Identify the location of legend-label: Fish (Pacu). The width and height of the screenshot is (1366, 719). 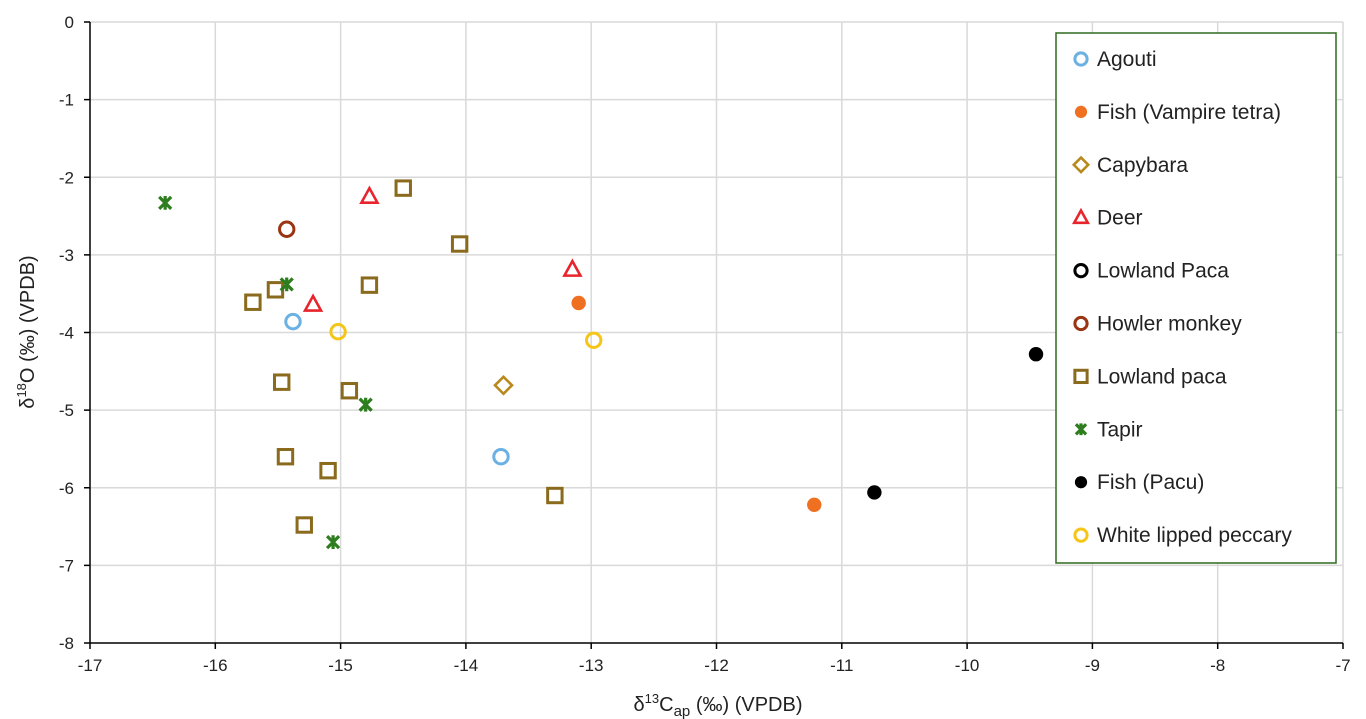
(1150, 482).